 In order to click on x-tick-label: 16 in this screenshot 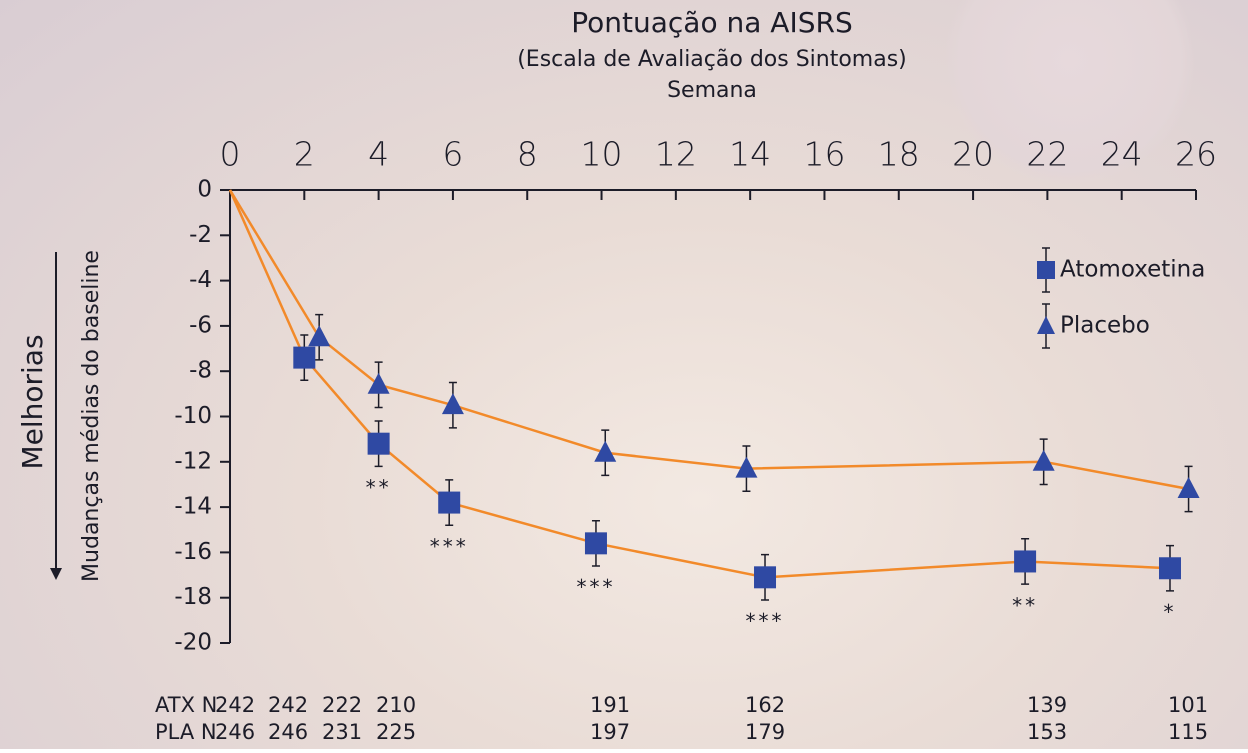, I will do `click(824, 154)`.